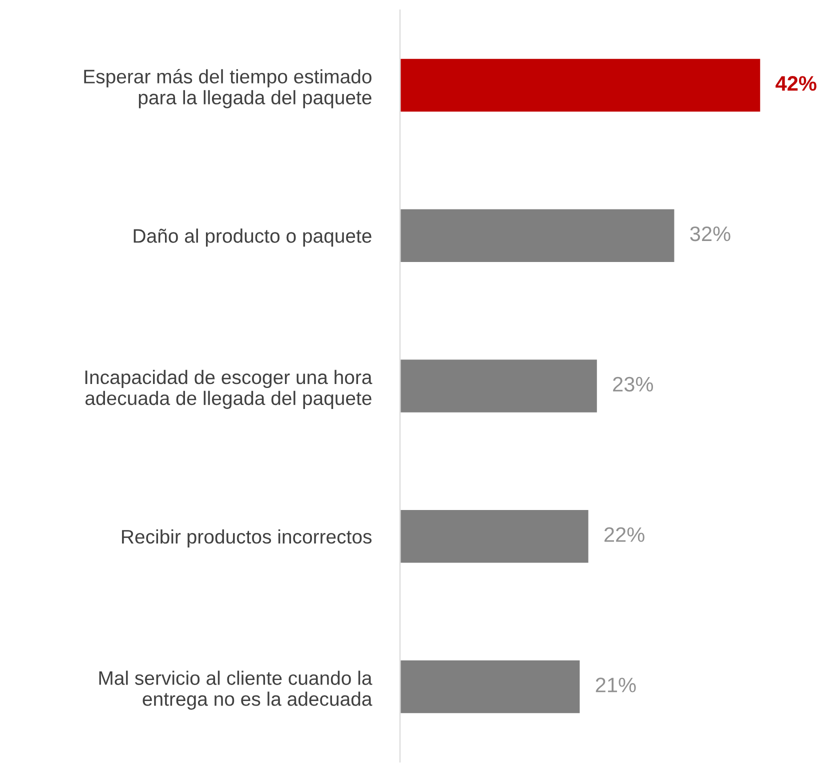  Describe the element at coordinates (235, 690) in the screenshot. I see `y-tick-label: Mal servicio al cliente cuando la entrega no es la adecuada` at that location.